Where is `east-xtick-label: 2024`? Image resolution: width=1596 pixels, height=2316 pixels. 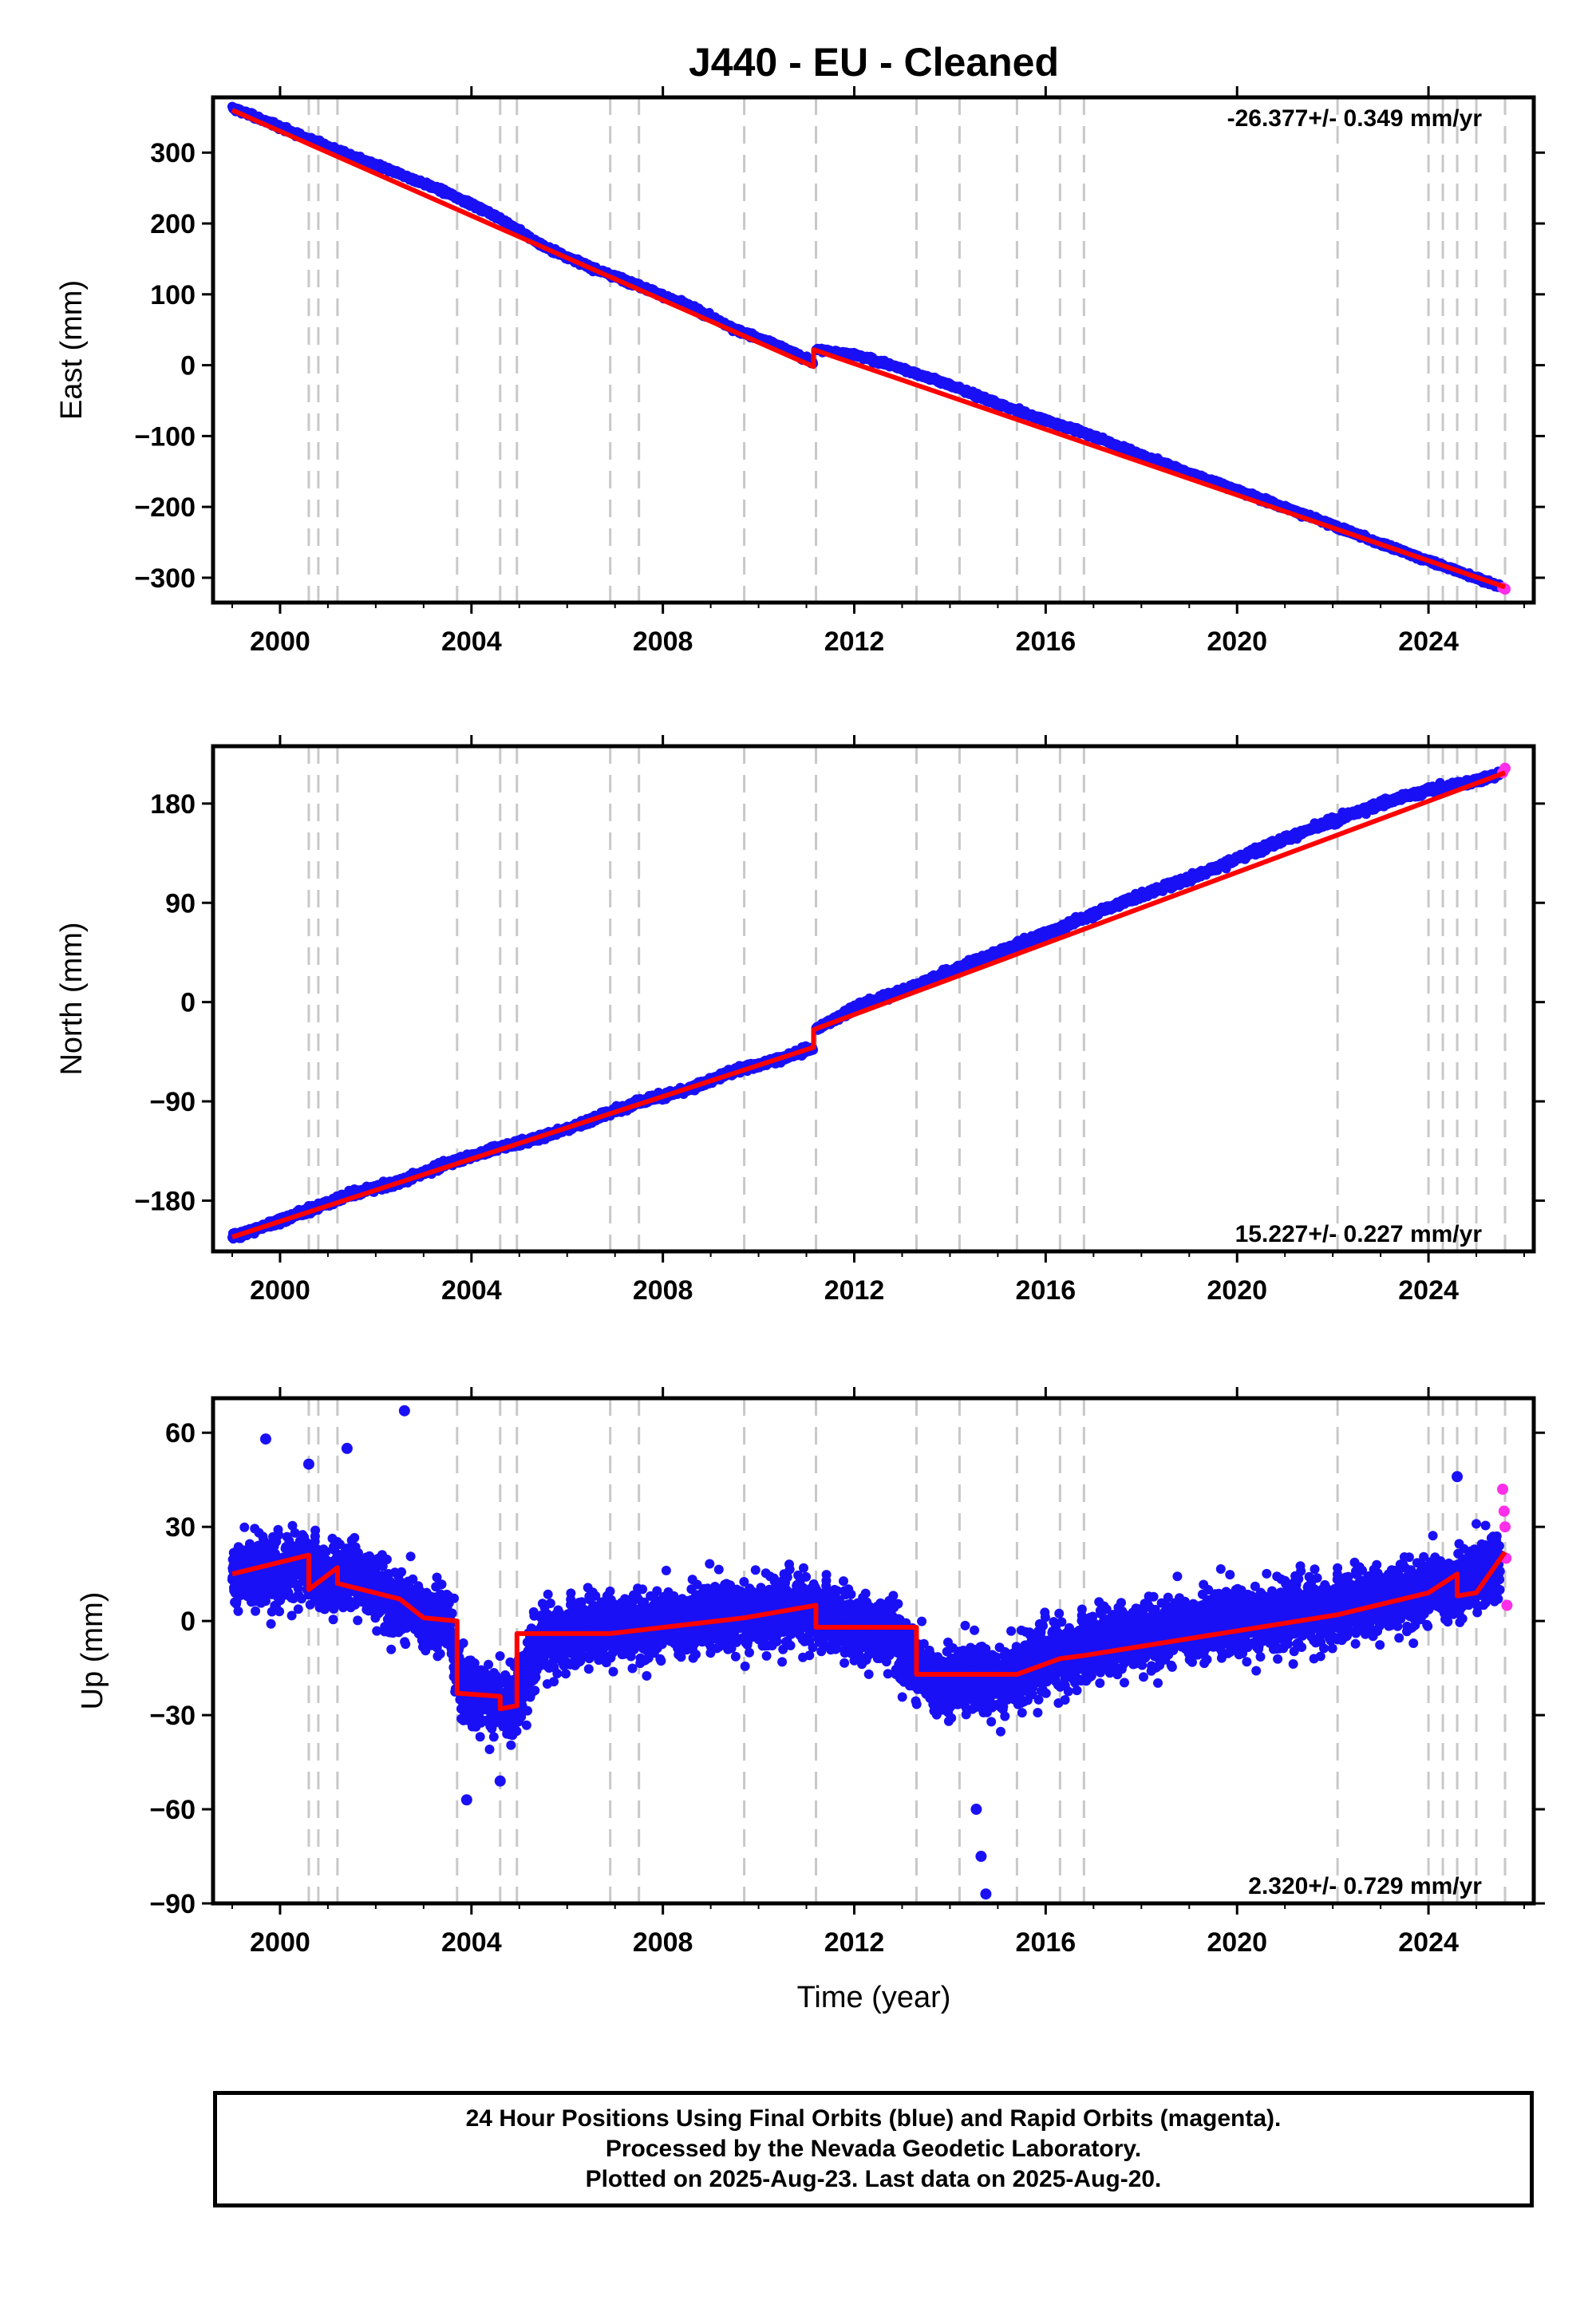 east-xtick-label: 2024 is located at coordinates (1428, 641).